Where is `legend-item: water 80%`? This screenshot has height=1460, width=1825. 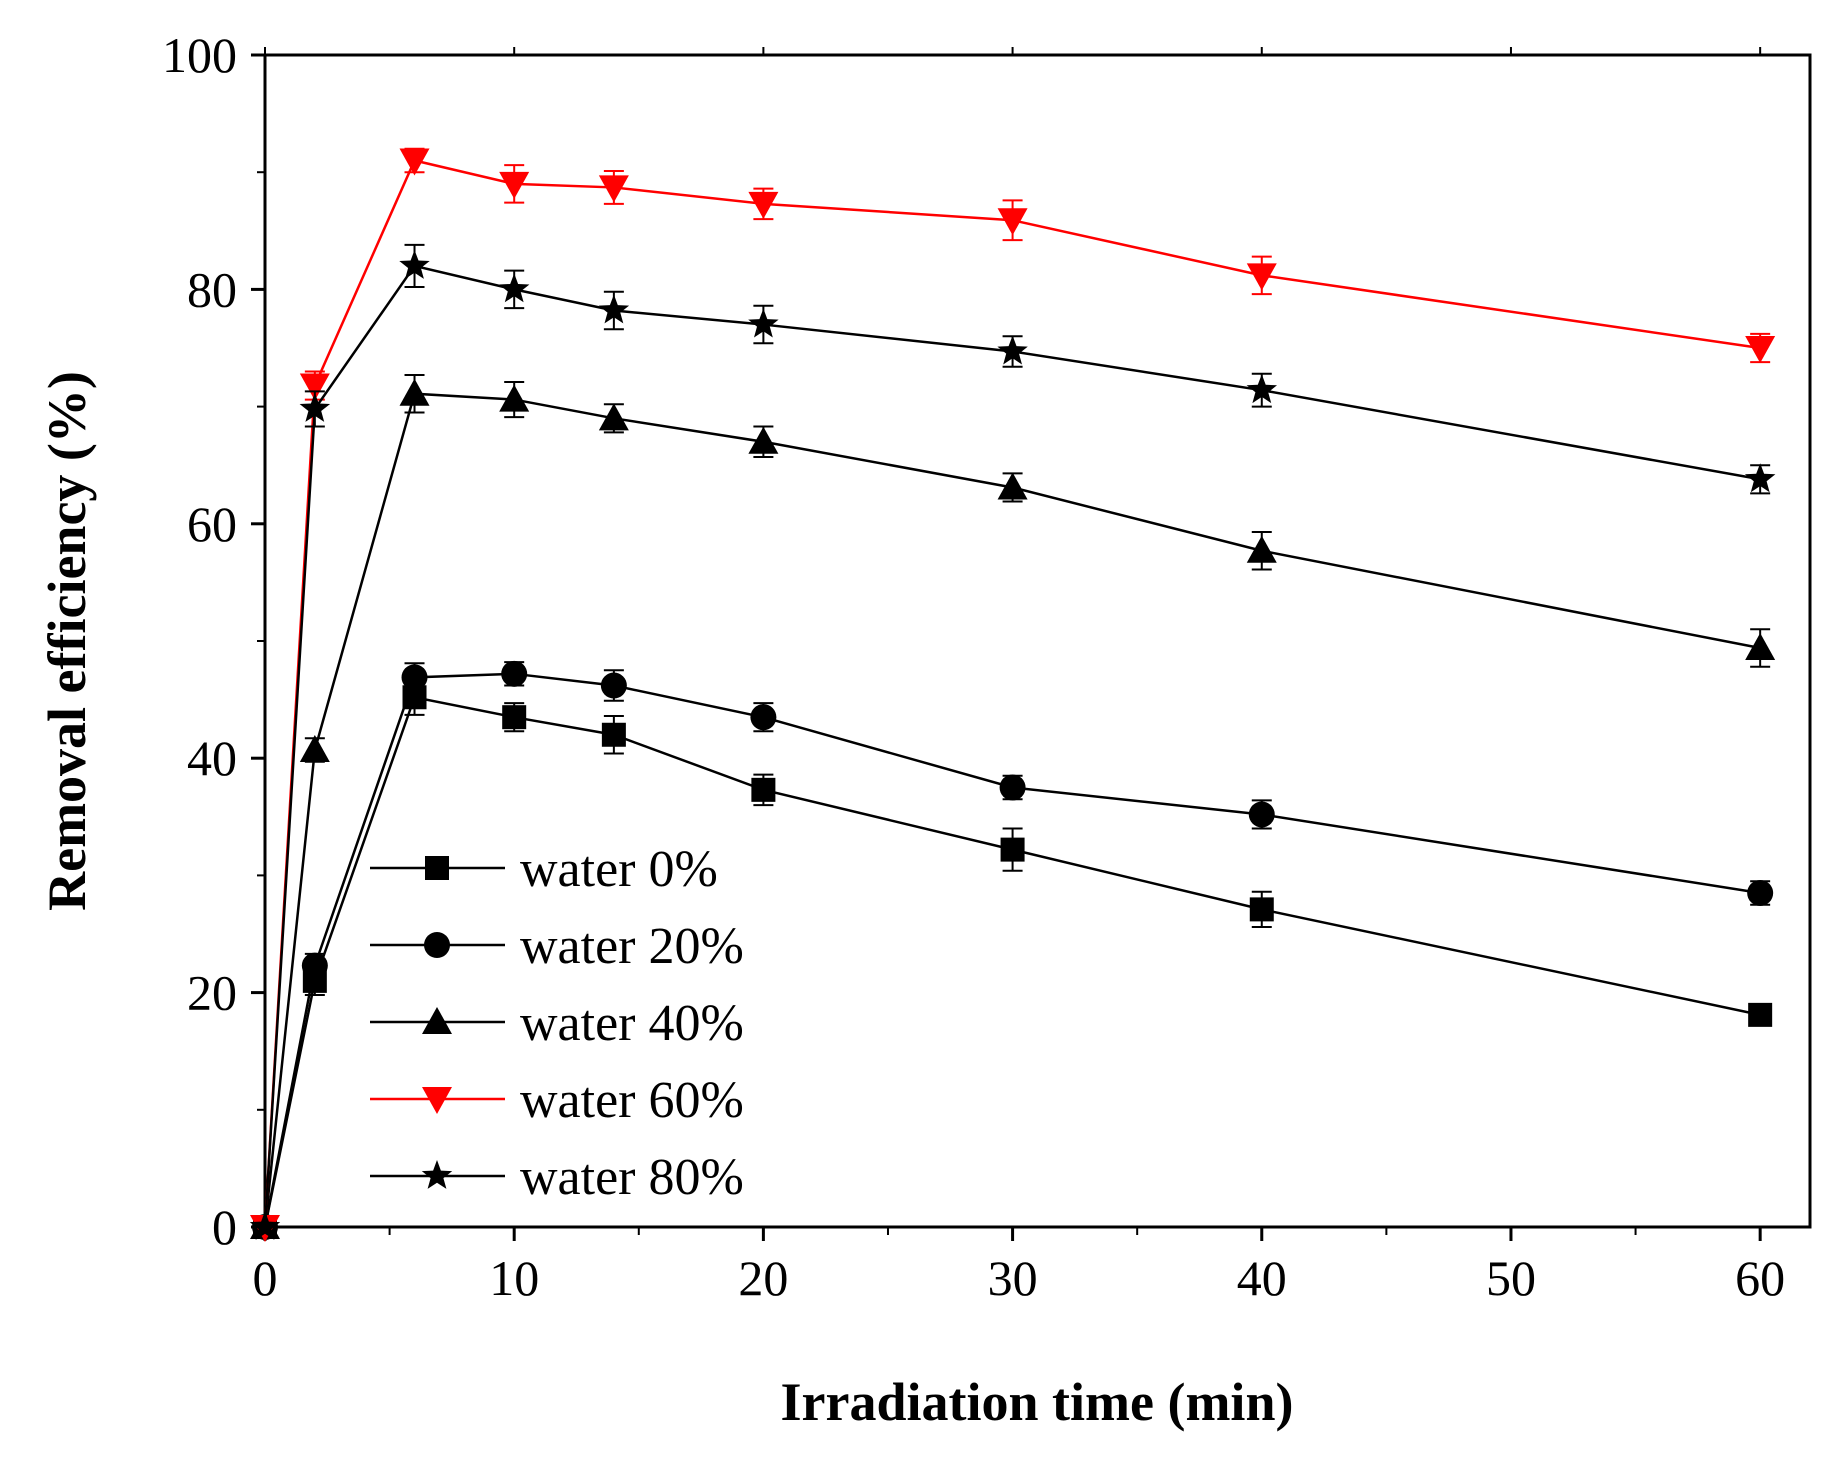 legend-item: water 80% is located at coordinates (557, 1177).